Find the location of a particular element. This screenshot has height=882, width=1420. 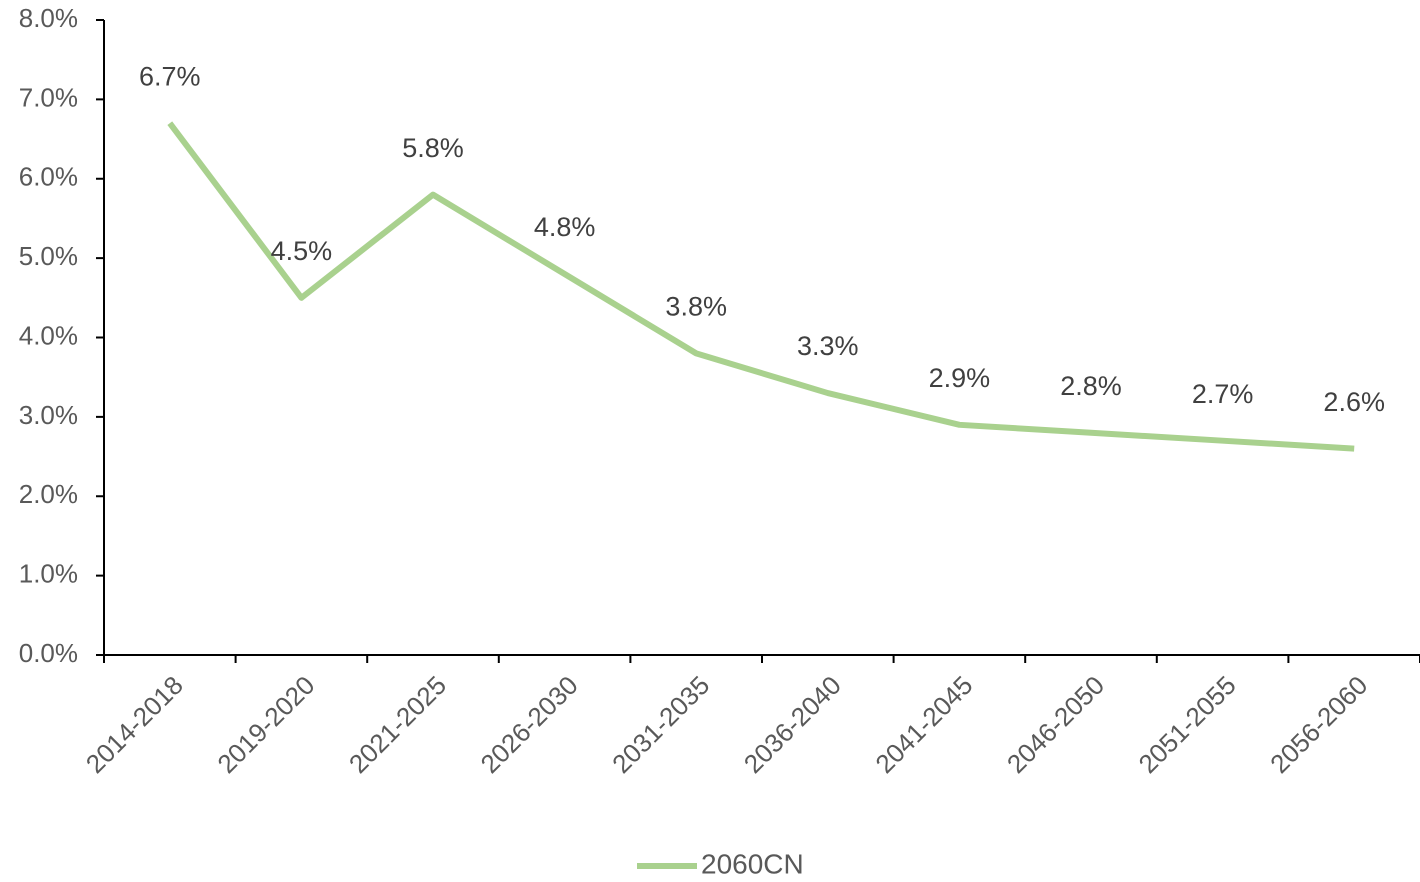

y-tick-label: 1.0% is located at coordinates (48, 574).